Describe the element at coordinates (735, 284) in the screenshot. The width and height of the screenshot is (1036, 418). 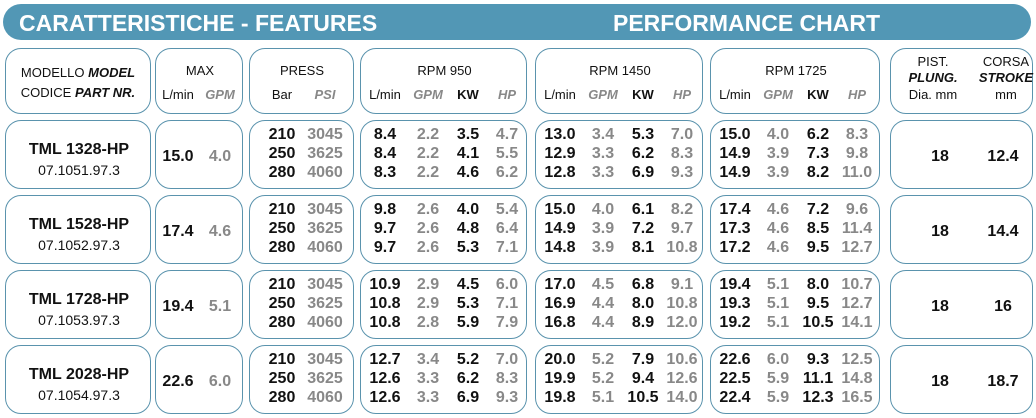
I see `rpm1725-value: 19.4` at that location.